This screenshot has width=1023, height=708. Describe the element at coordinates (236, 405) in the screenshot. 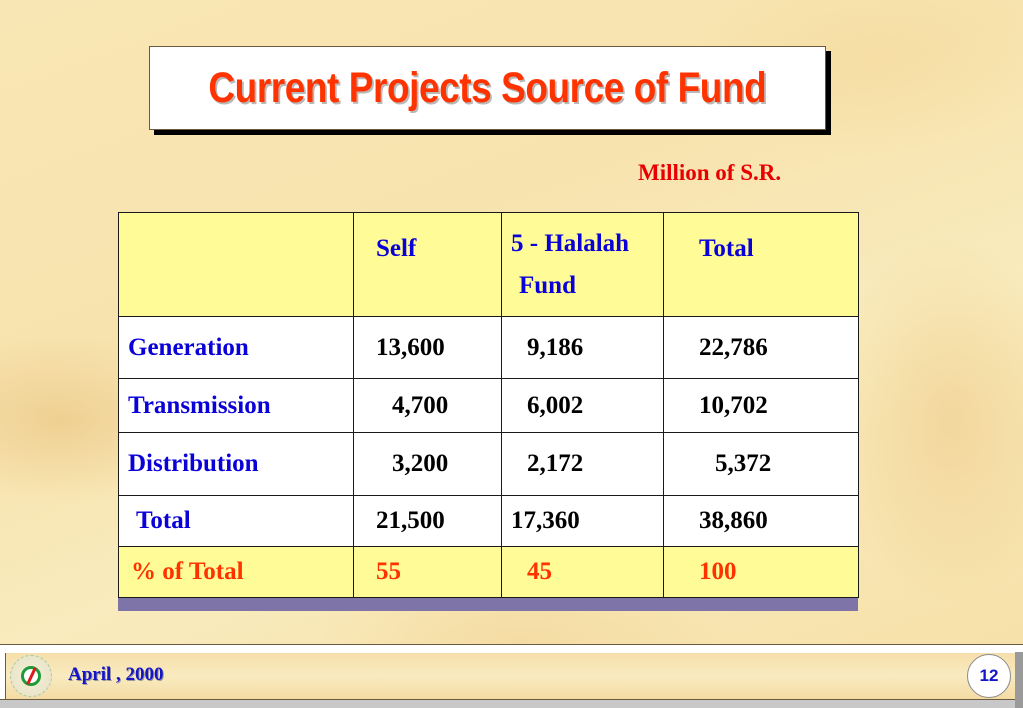

I see `row-label-transmission: Transmission` at that location.